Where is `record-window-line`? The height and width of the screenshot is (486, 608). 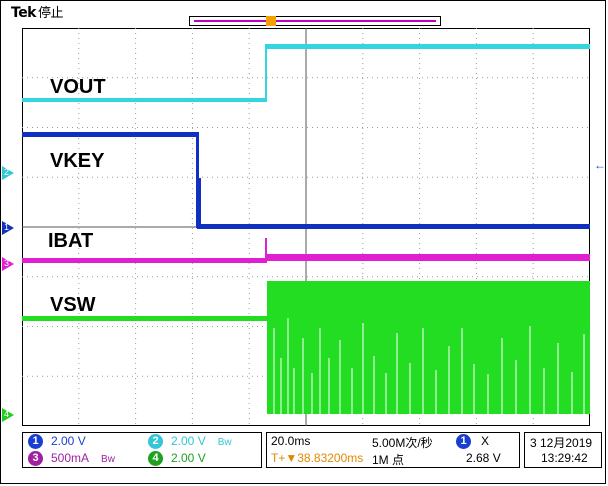 record-window-line is located at coordinates (315, 21).